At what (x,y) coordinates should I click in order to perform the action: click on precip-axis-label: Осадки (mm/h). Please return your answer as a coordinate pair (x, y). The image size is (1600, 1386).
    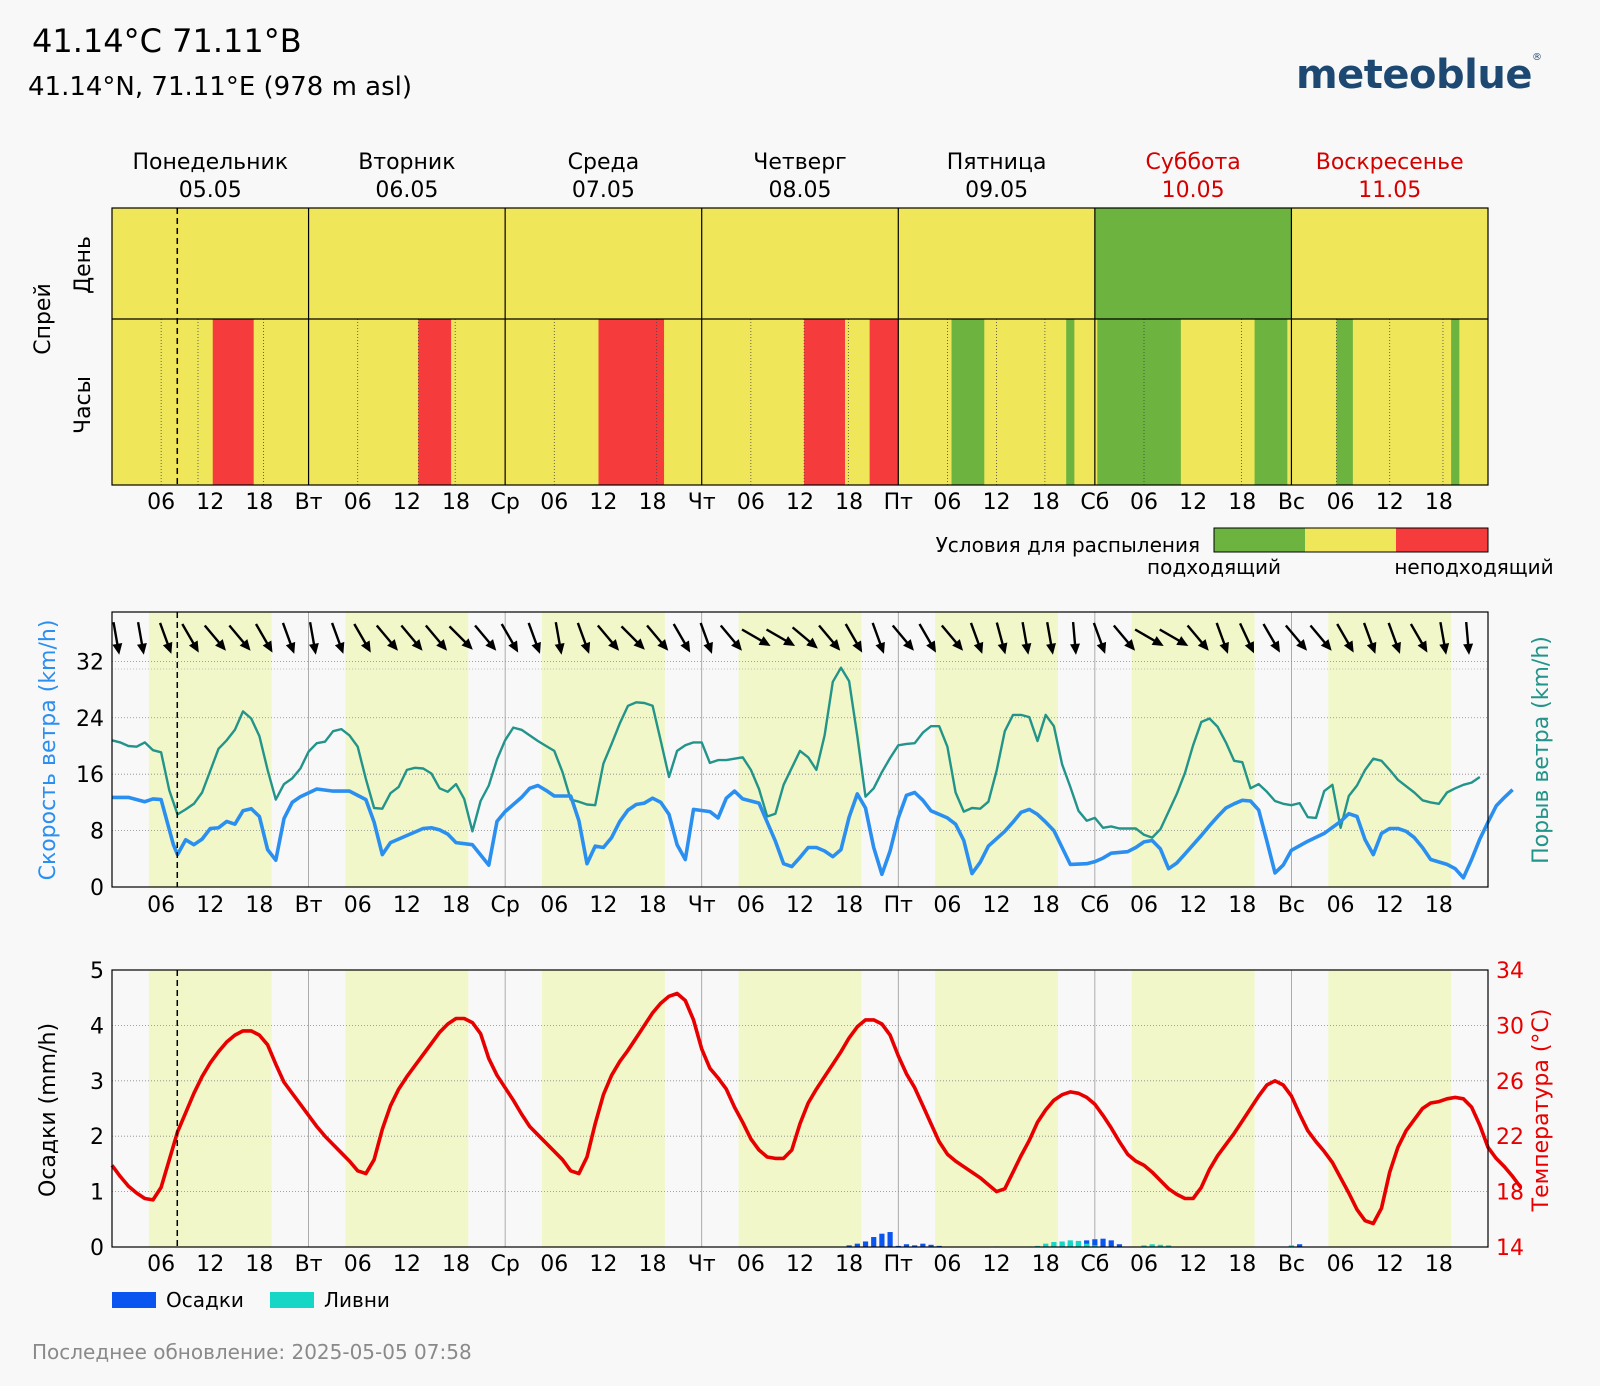
    Looking at the image, I should click on (48, 1110).